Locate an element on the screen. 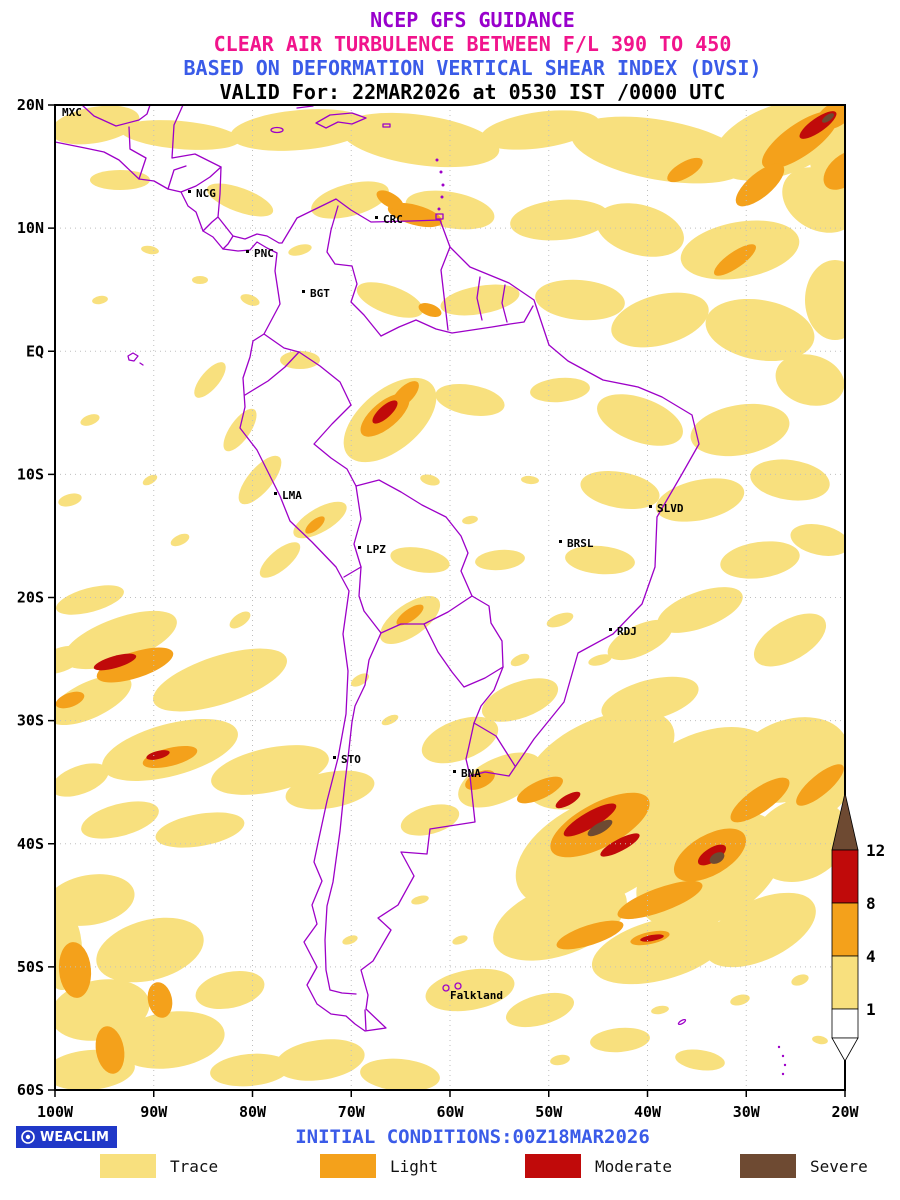 This screenshot has width=900, height=1200. y-axis-tick-label: 30S is located at coordinates (30, 721).